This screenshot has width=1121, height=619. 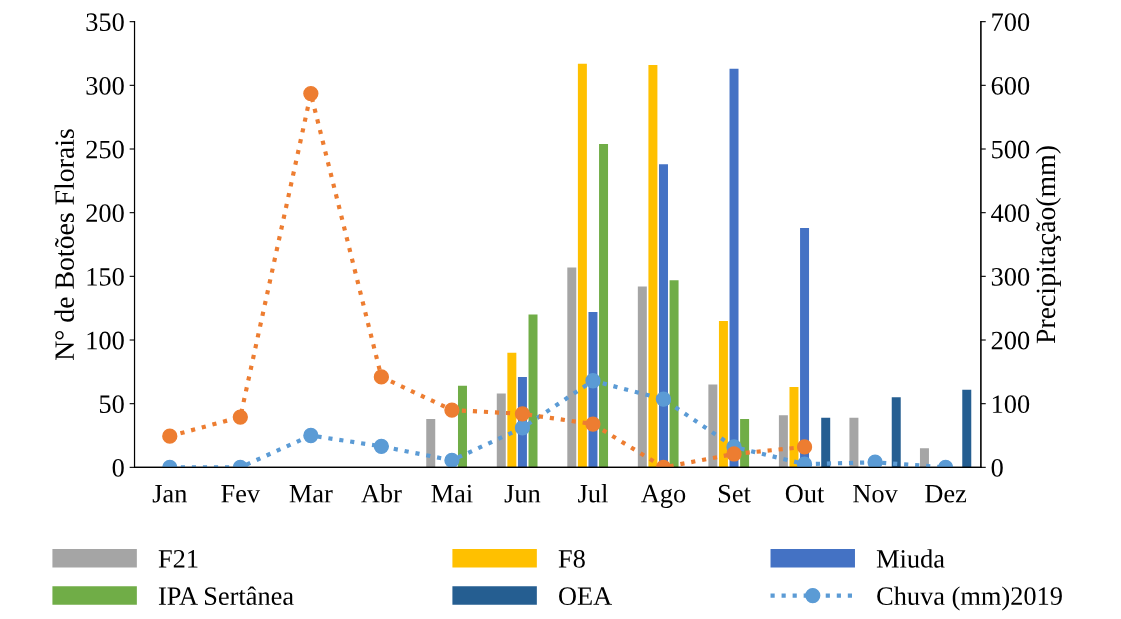 I want to click on y-tick-label: 100, so click(x=105, y=340).